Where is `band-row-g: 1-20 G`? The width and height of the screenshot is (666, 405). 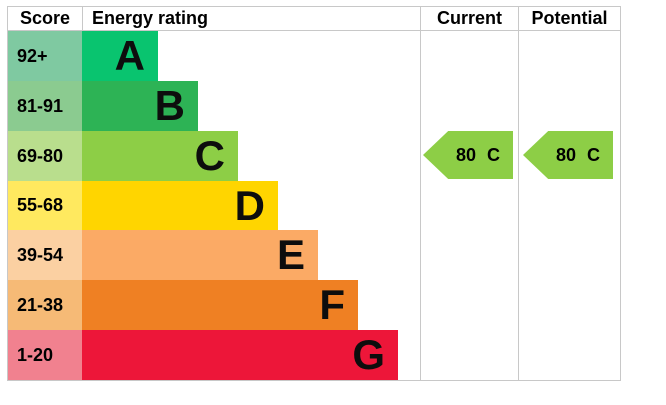 band-row-g: 1-20 G is located at coordinates (314, 355).